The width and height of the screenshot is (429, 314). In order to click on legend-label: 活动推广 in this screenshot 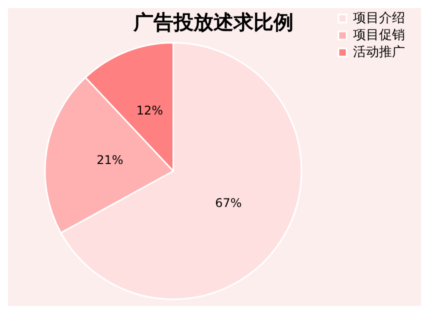, I will do `click(379, 52)`.